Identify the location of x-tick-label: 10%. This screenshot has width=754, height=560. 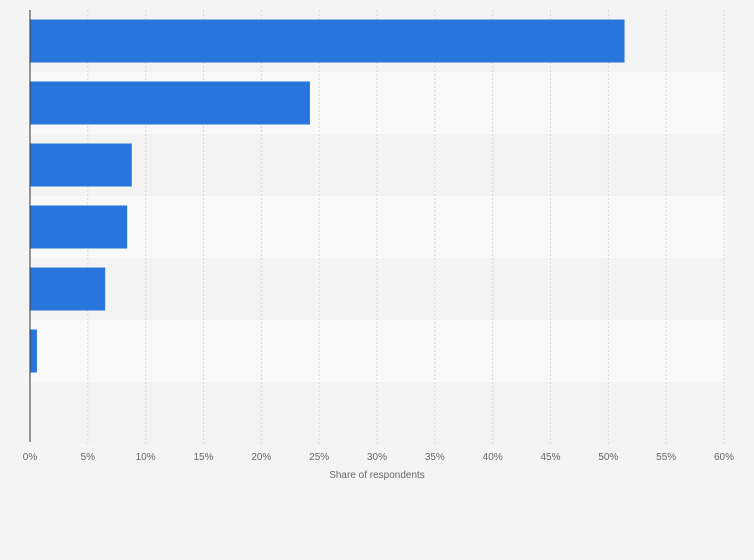
(146, 457).